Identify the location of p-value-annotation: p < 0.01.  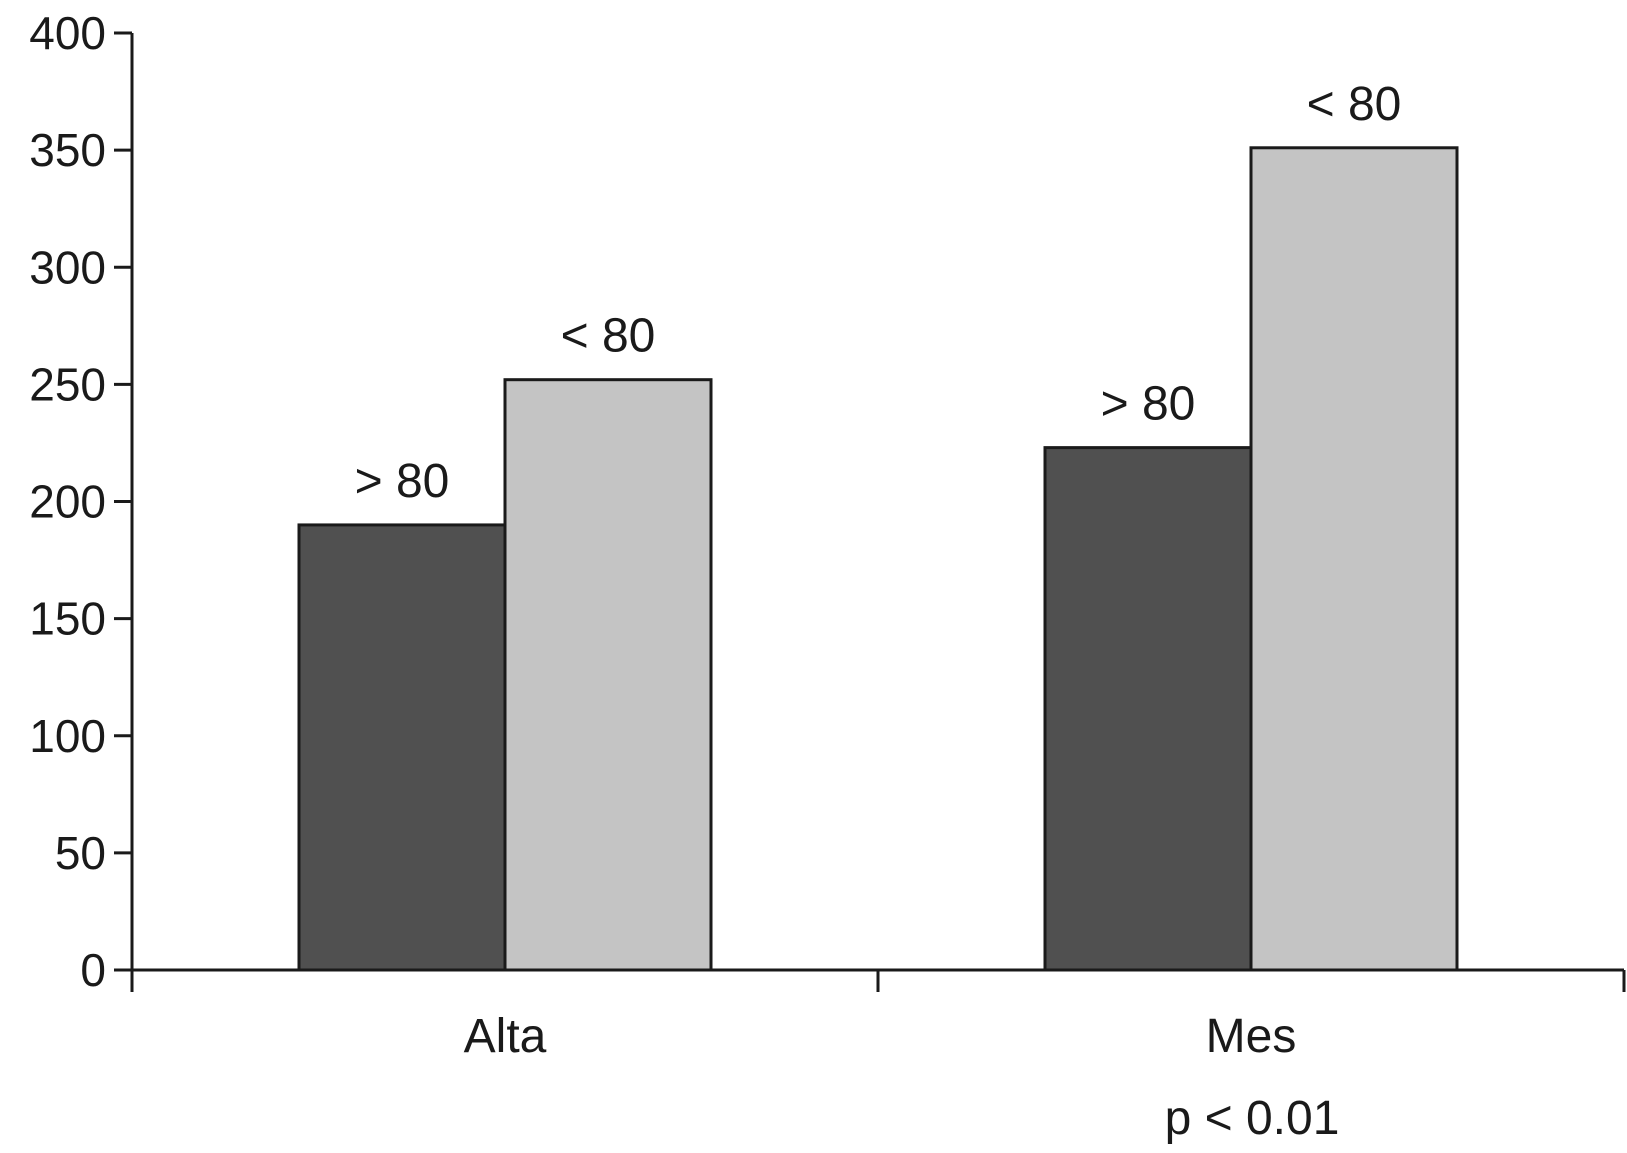
(1252, 1118).